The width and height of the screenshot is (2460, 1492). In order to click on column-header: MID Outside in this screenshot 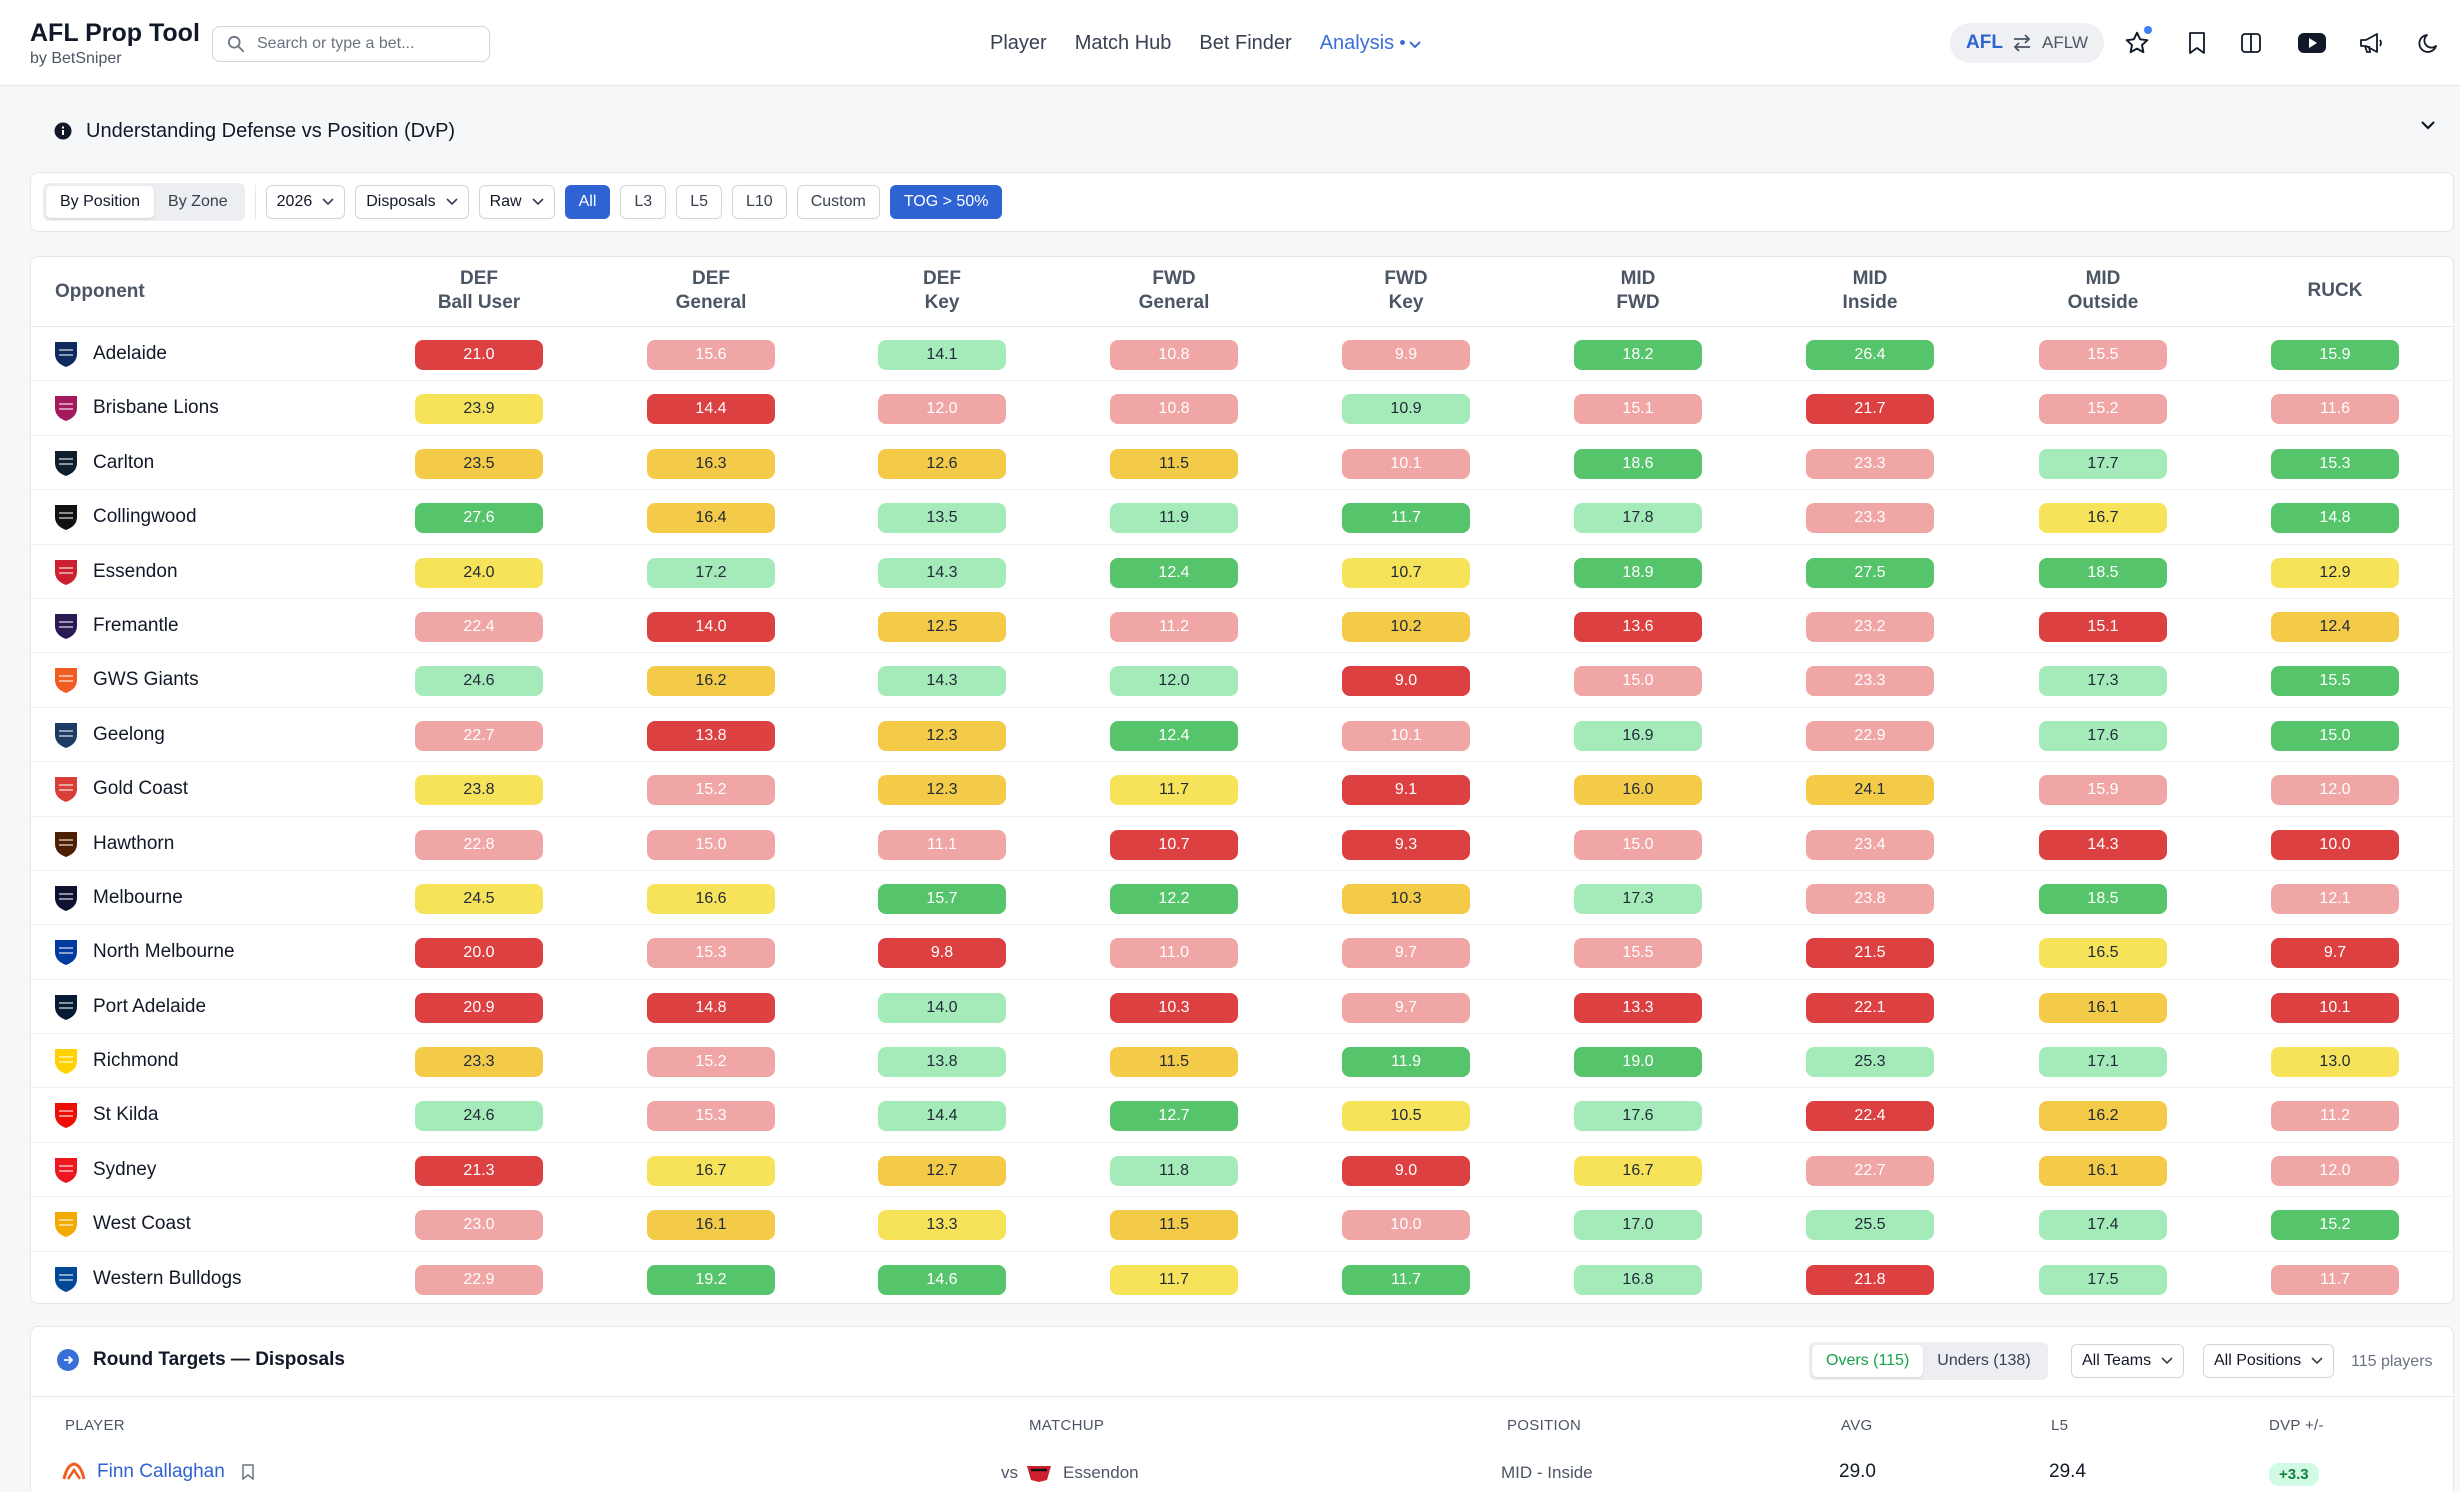, I will do `click(2103, 291)`.